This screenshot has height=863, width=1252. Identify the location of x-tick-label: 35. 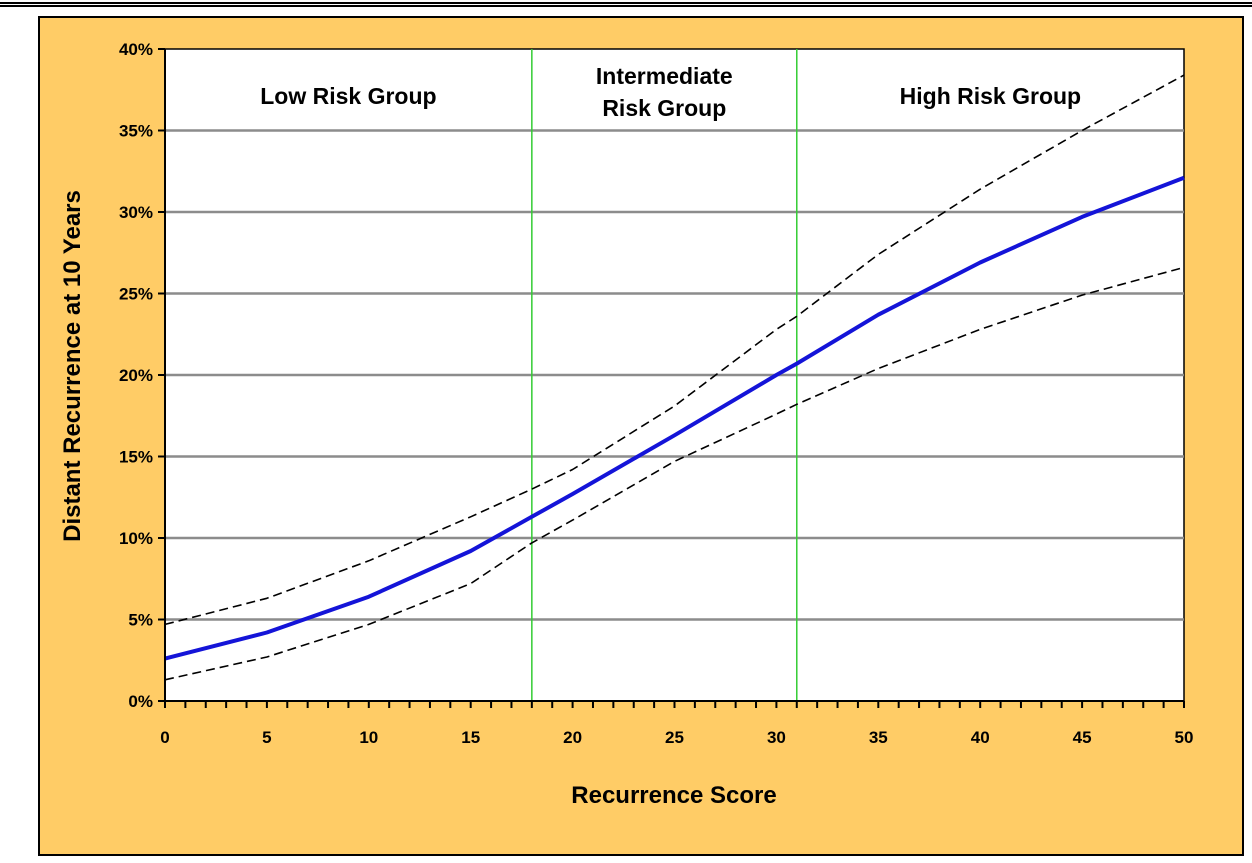
(878, 737).